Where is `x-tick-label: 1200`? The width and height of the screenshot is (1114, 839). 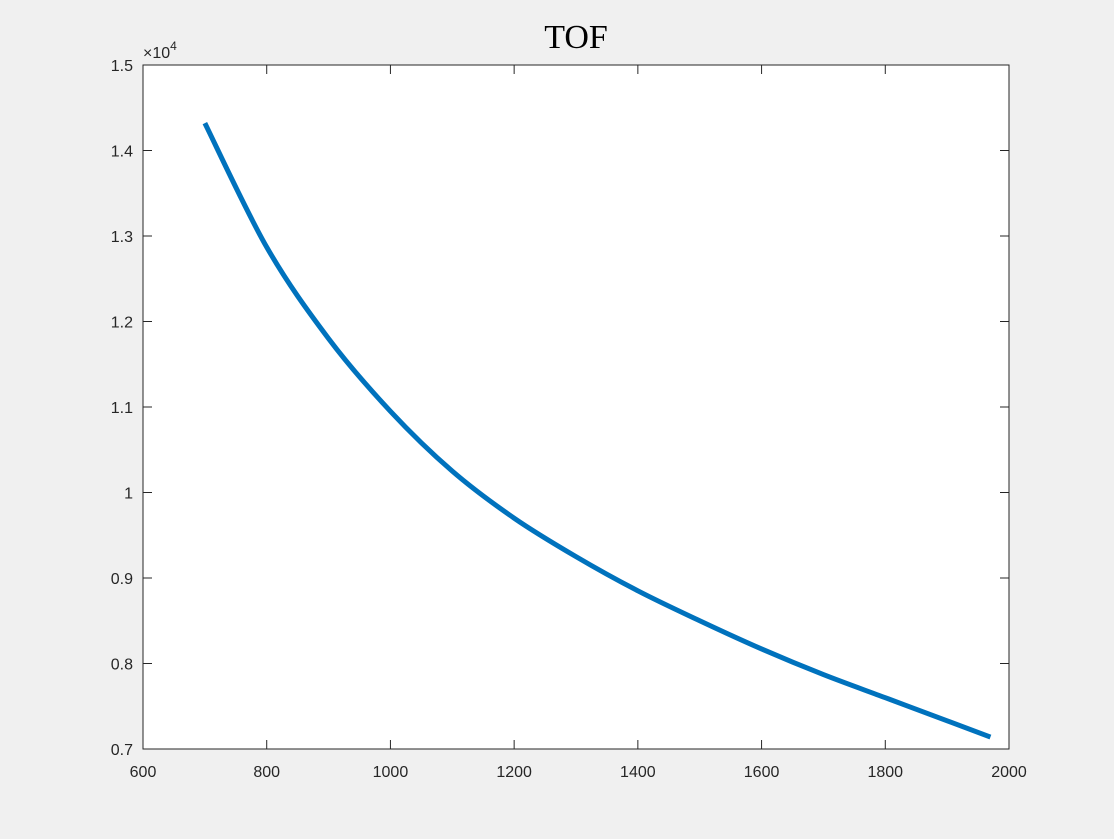
x-tick-label: 1200 is located at coordinates (514, 772).